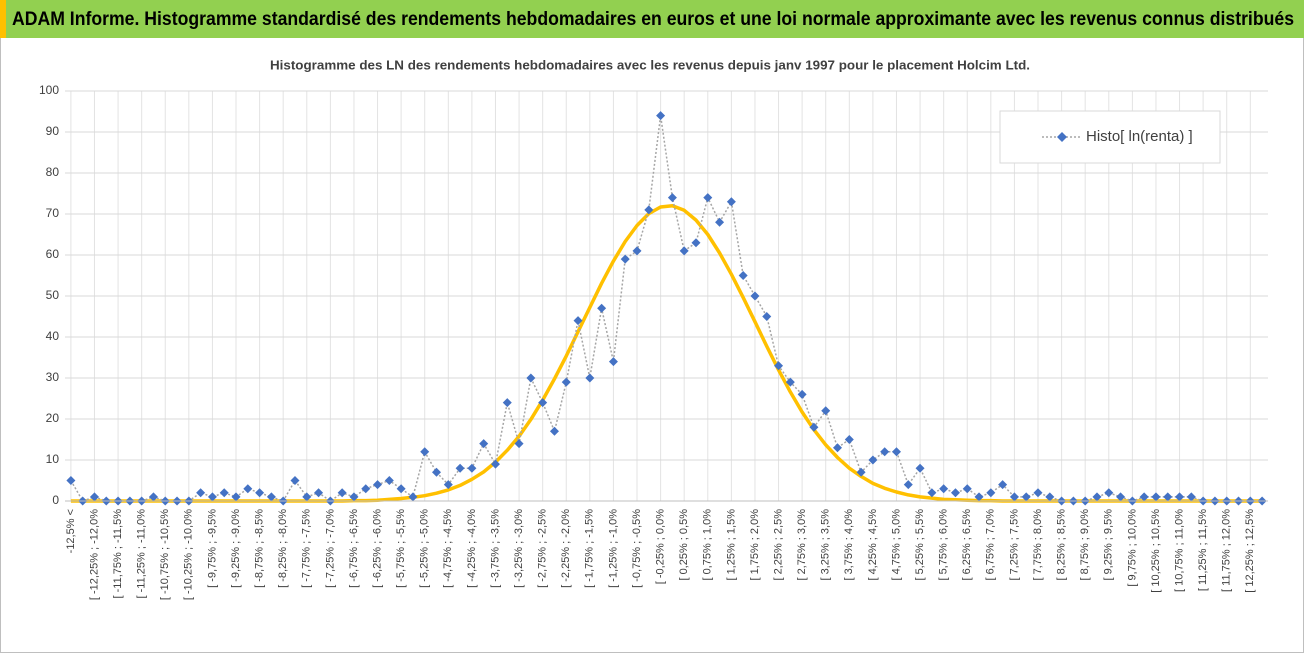 This screenshot has width=1304, height=653. Describe the element at coordinates (873, 545) in the screenshot. I see `x-tick-label: [ 4,25% ; 4,5%` at that location.